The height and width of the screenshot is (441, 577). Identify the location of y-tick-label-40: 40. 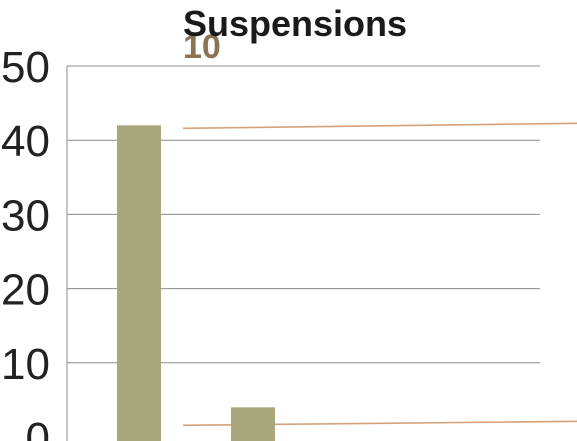
(25, 141).